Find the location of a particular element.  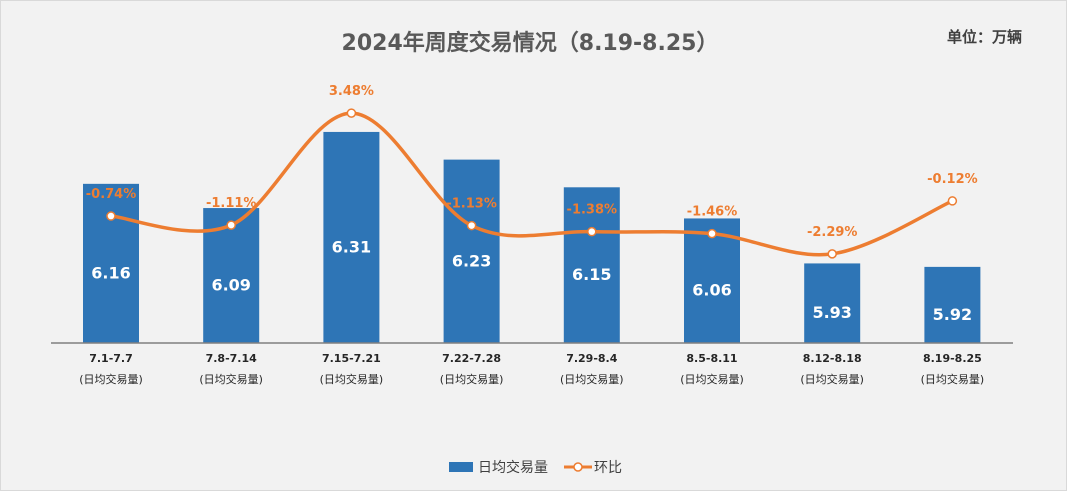

line-value-label: -1.11% is located at coordinates (231, 203).